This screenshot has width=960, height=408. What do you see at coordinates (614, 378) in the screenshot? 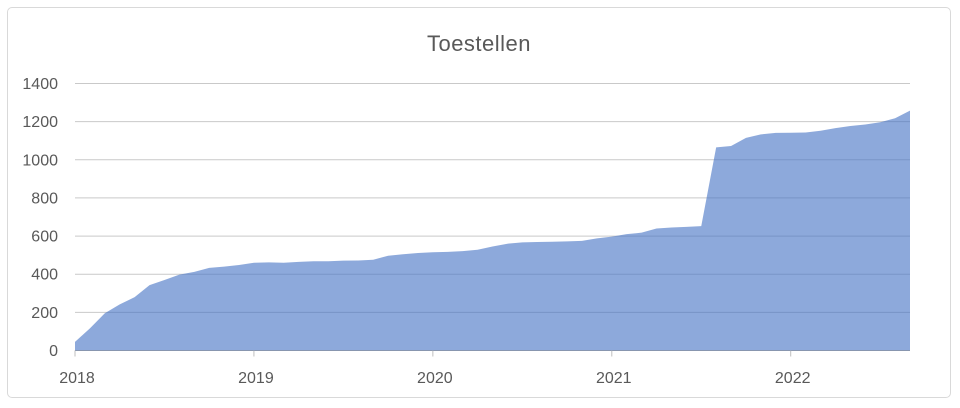
I see `x-tick-label: 2021` at bounding box center [614, 378].